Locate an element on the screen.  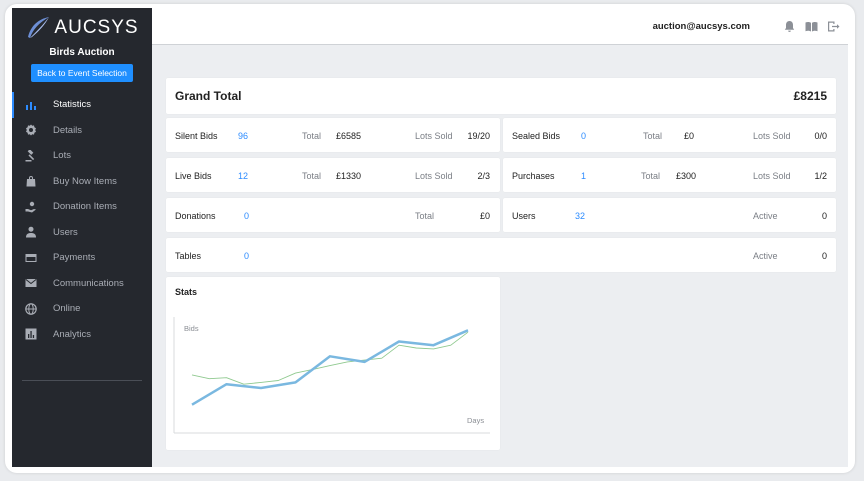
globe-icon is located at coordinates (31, 308).